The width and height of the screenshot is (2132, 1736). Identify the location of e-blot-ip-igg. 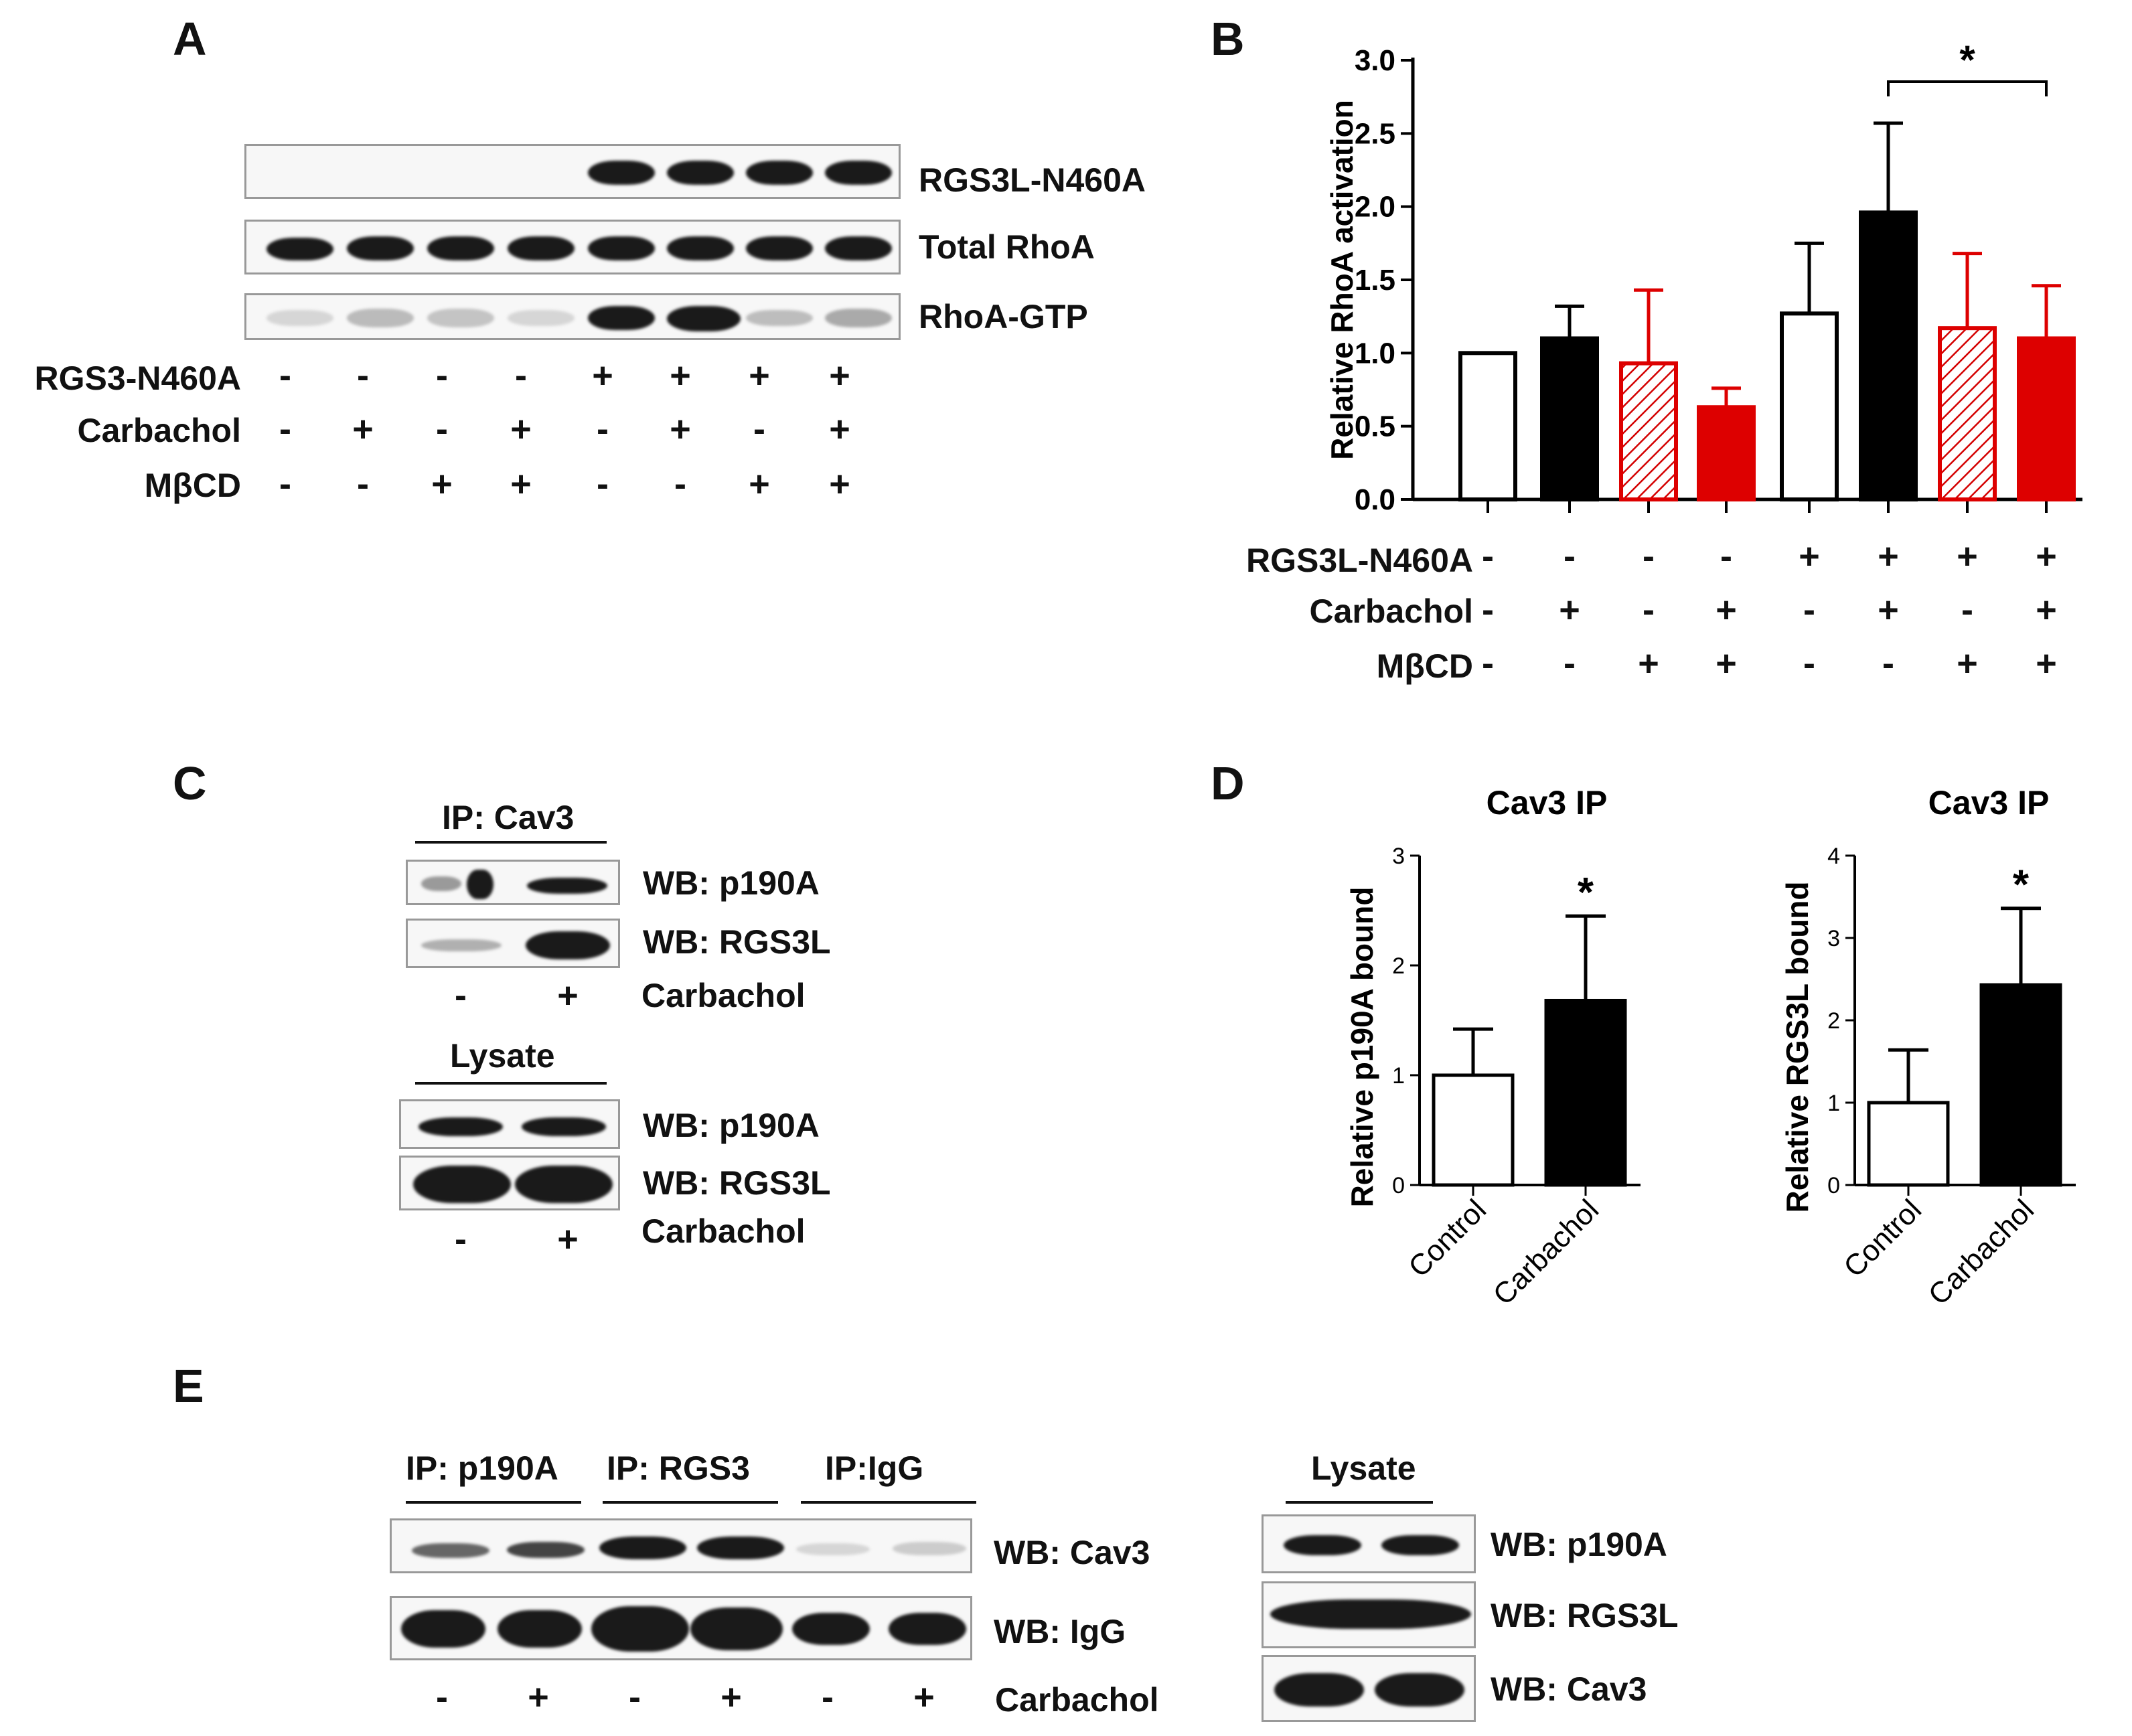
(681, 1628).